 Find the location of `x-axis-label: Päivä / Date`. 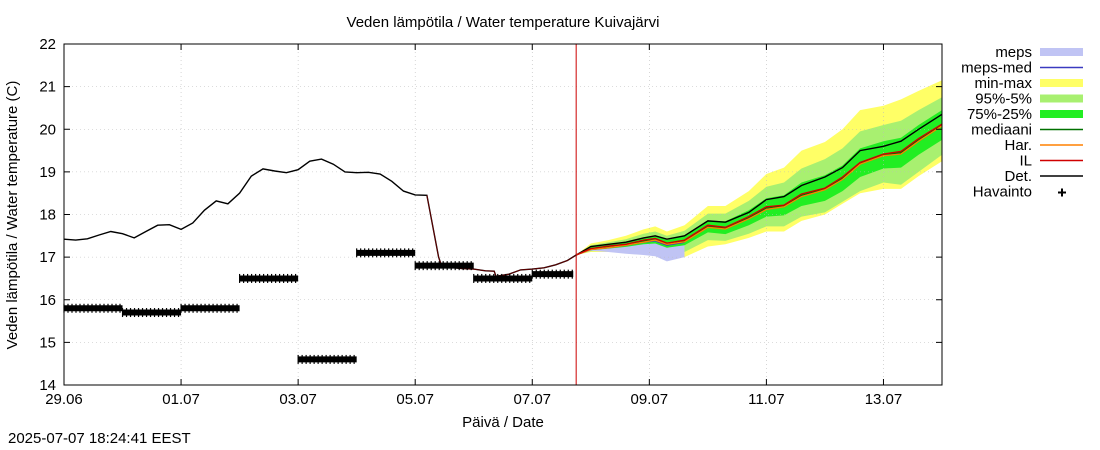

x-axis-label: Päivä / Date is located at coordinates (503, 422).